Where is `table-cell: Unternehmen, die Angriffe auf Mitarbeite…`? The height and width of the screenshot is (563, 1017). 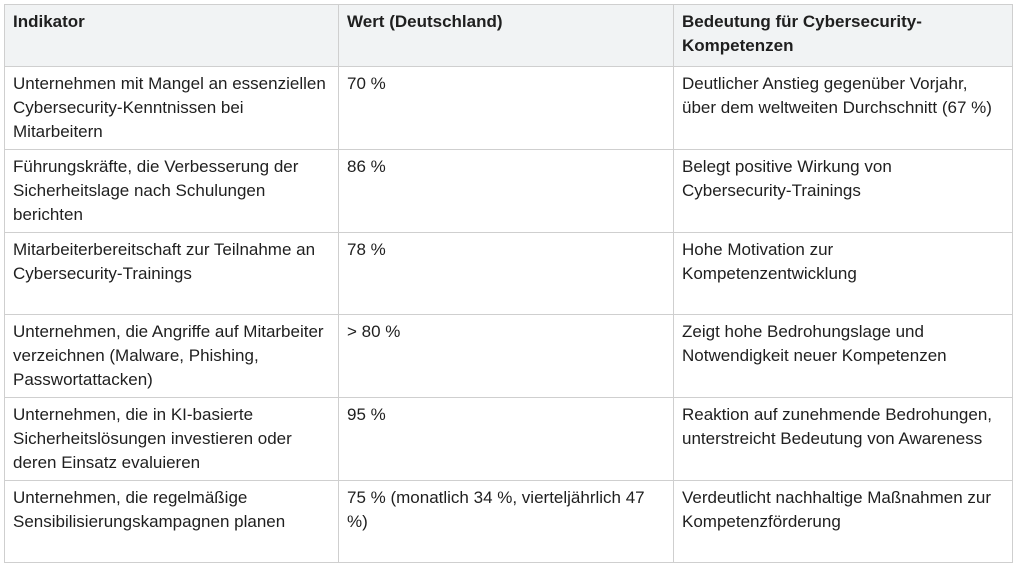 table-cell: Unternehmen, die Angriffe auf Mitarbeite… is located at coordinates (171, 356).